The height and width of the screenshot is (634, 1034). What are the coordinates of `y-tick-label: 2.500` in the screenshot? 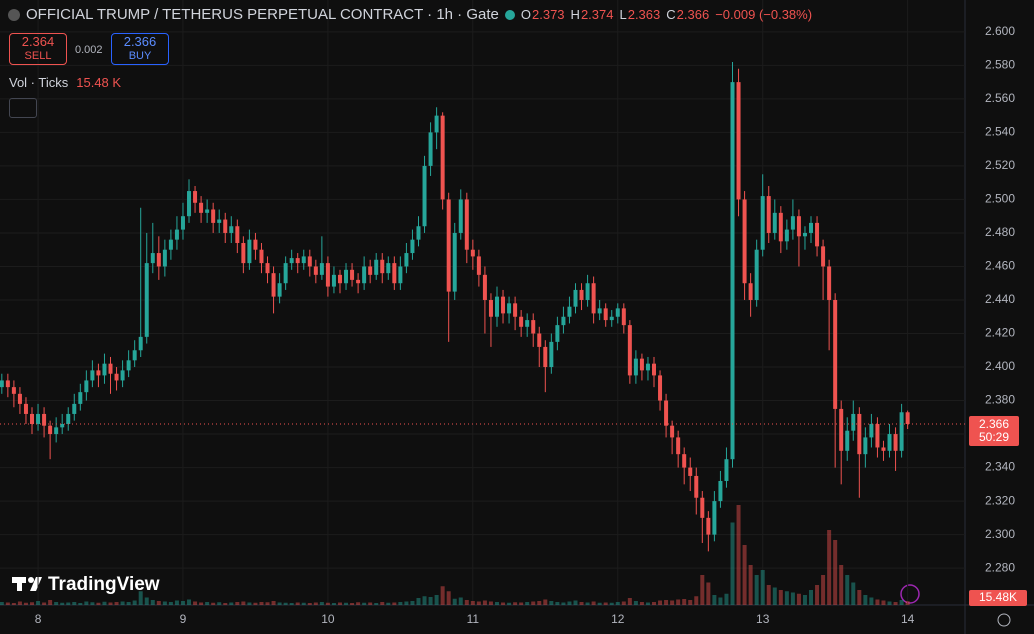 It's located at (1000, 199).